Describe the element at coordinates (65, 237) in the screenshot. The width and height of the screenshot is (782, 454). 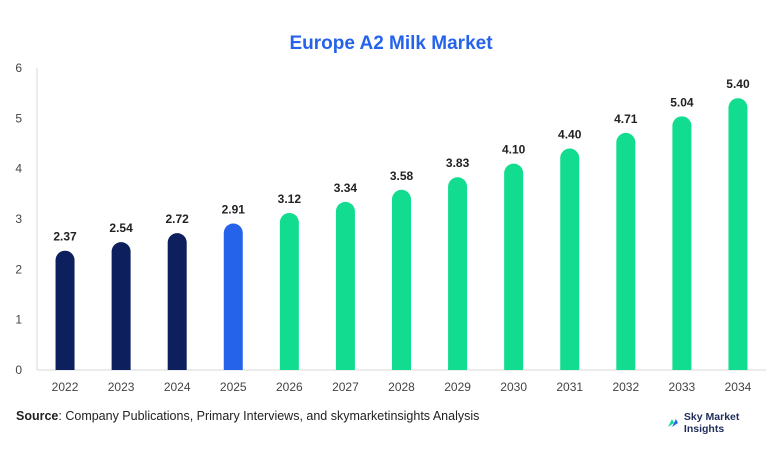
I see `data-label: 2.37` at that location.